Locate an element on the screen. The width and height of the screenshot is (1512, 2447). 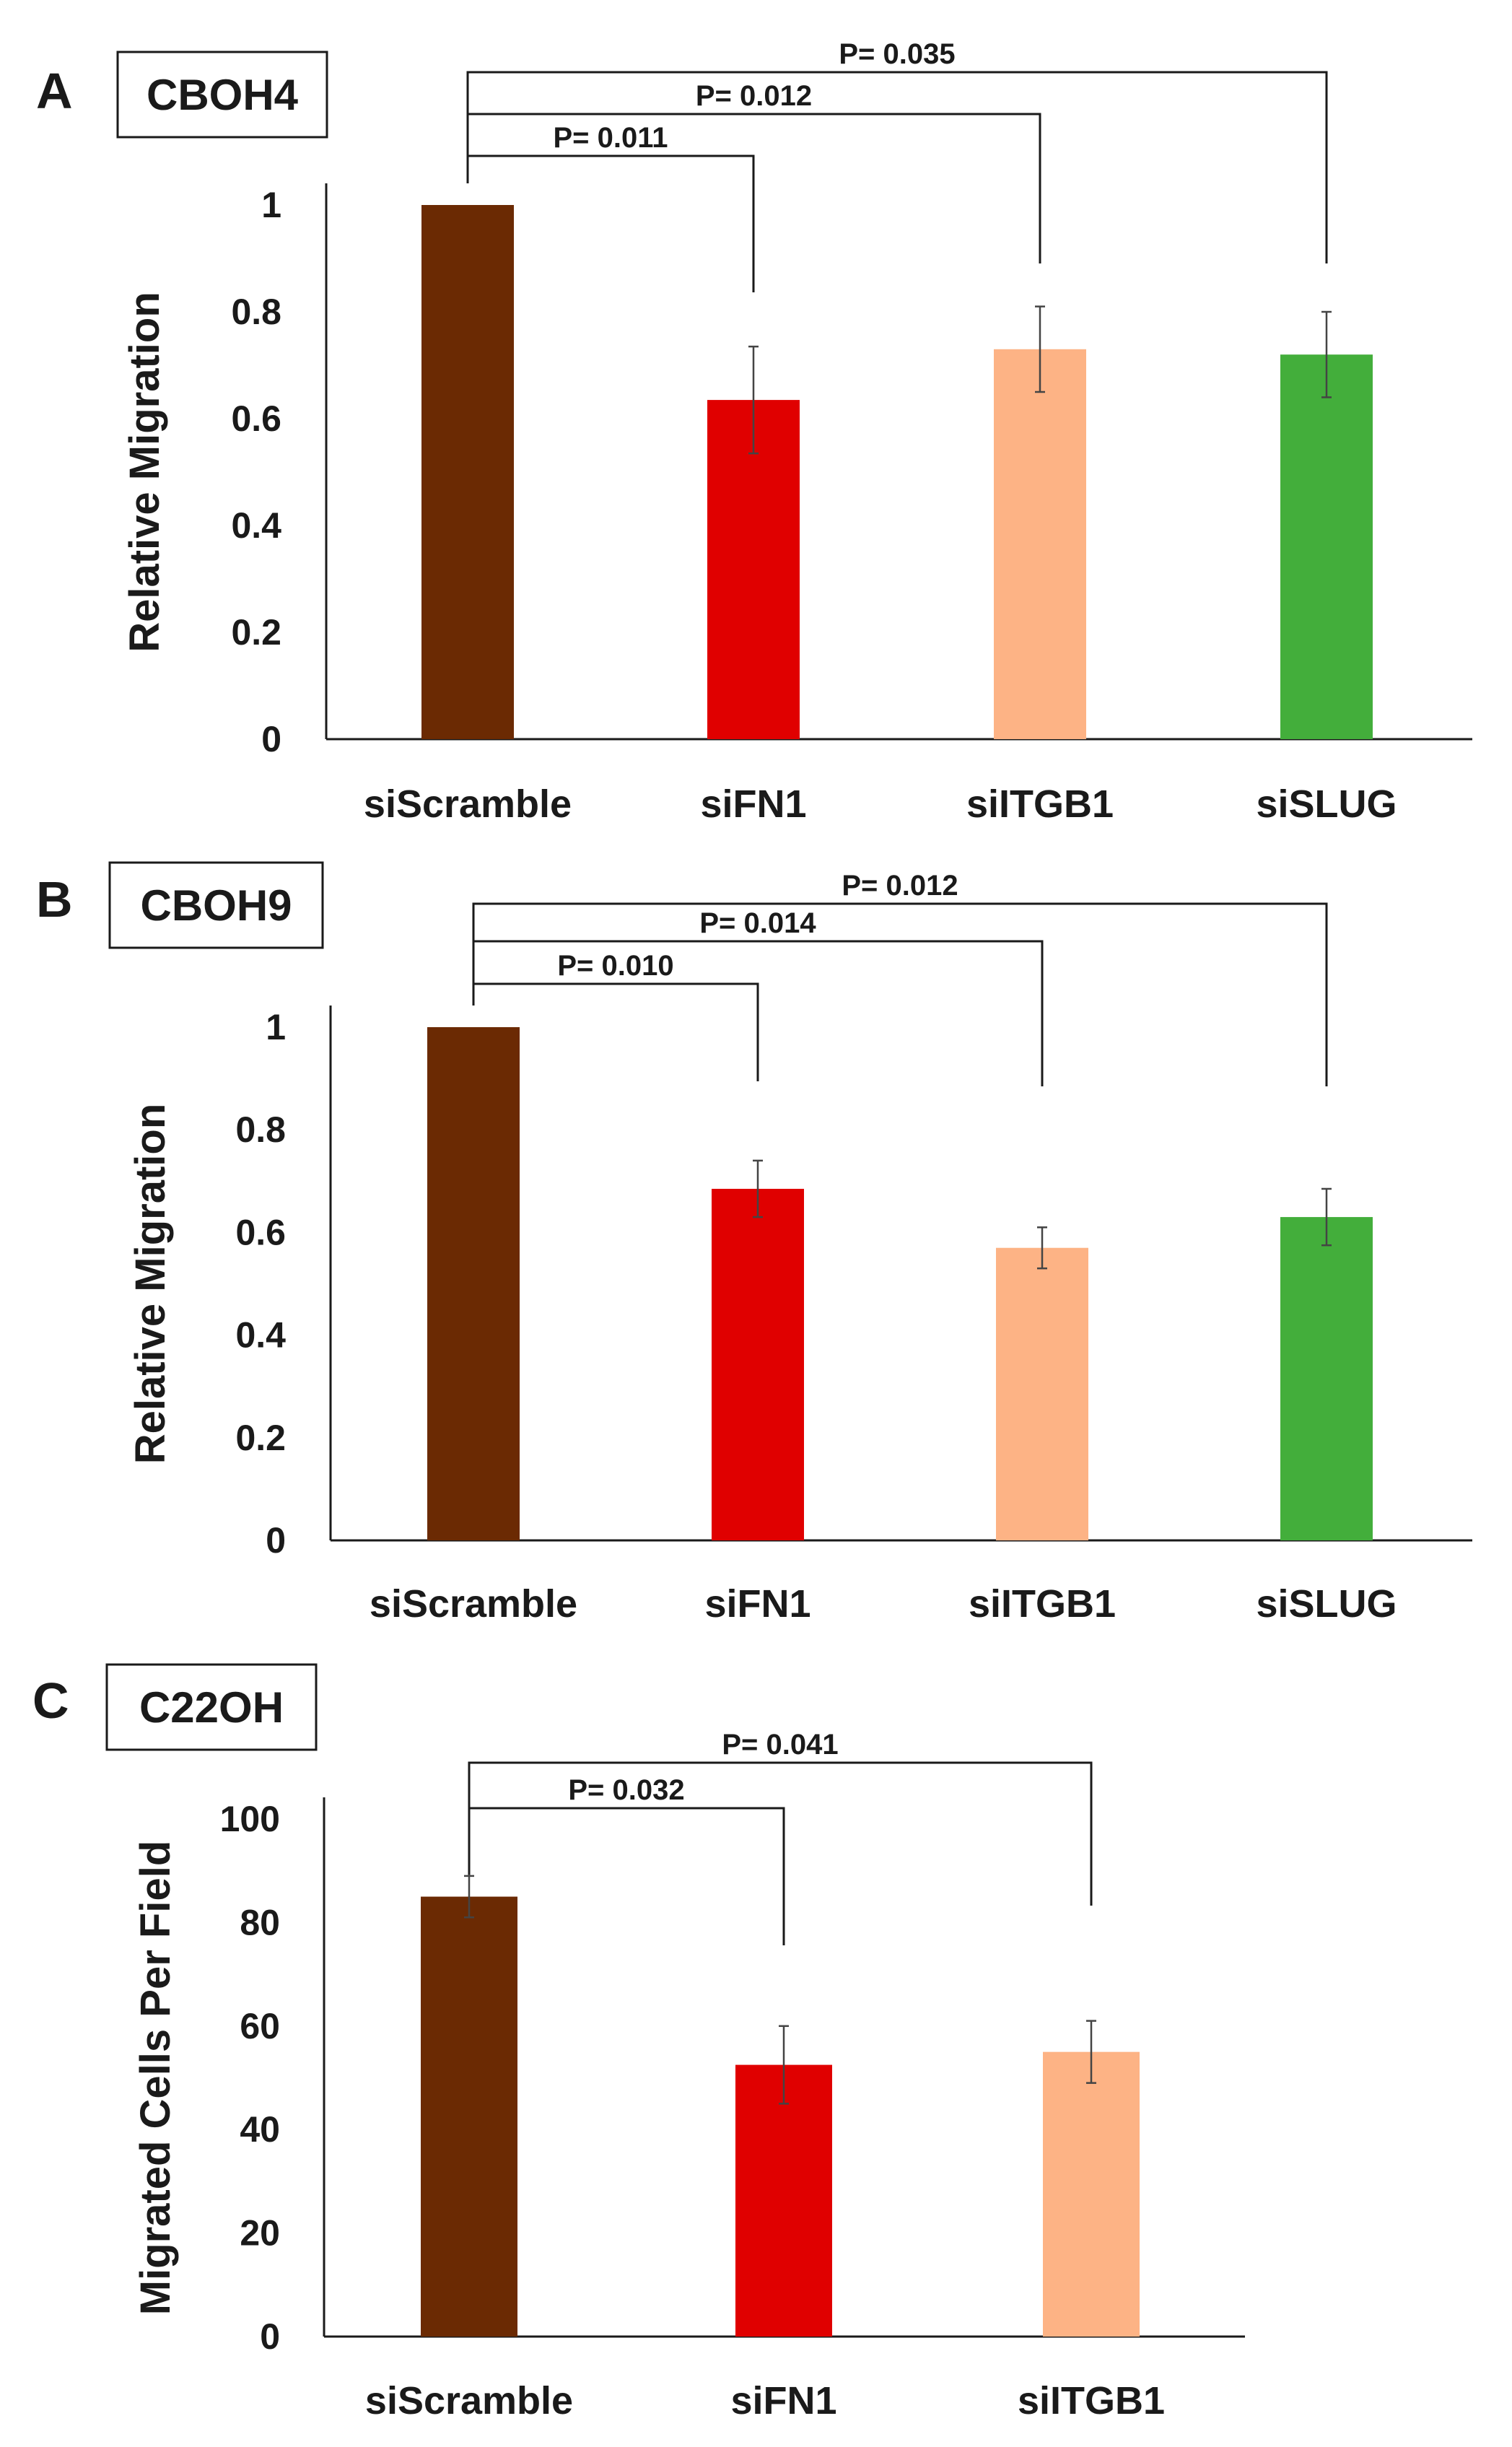
cell-line-label: C22OH is located at coordinates (211, 1707).